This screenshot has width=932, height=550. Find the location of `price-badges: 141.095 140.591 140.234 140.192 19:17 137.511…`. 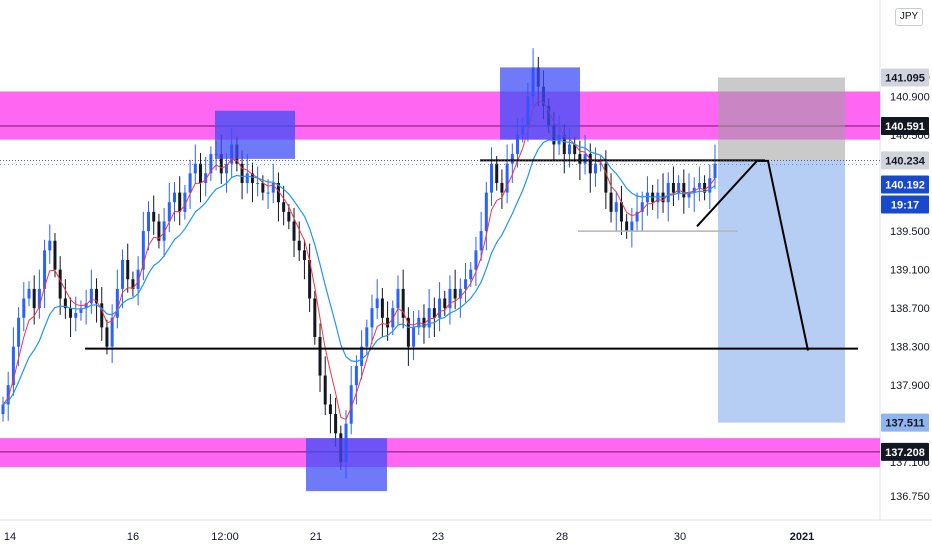

price-badges: 141.095 140.591 140.234 140.192 19:17 137.511… is located at coordinates (905, 264).